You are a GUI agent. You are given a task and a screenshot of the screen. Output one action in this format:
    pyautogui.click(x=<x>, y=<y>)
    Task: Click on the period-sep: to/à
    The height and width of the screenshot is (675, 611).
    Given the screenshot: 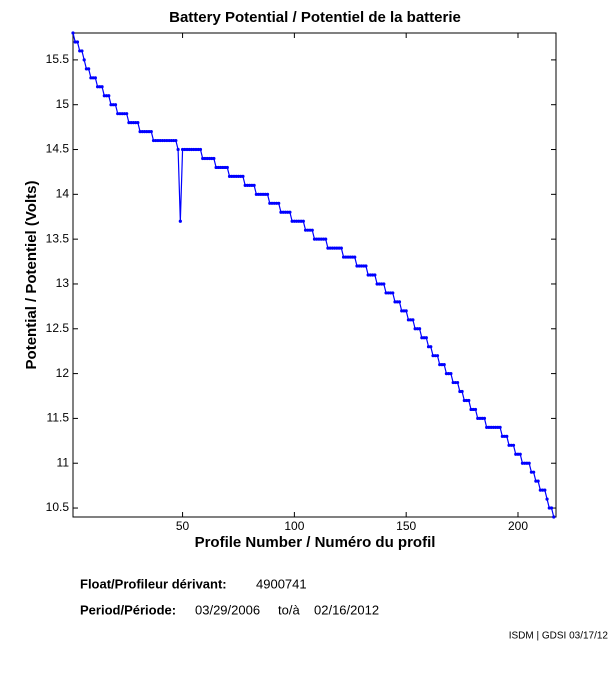 What is the action you would take?
    pyautogui.click(x=289, y=609)
    